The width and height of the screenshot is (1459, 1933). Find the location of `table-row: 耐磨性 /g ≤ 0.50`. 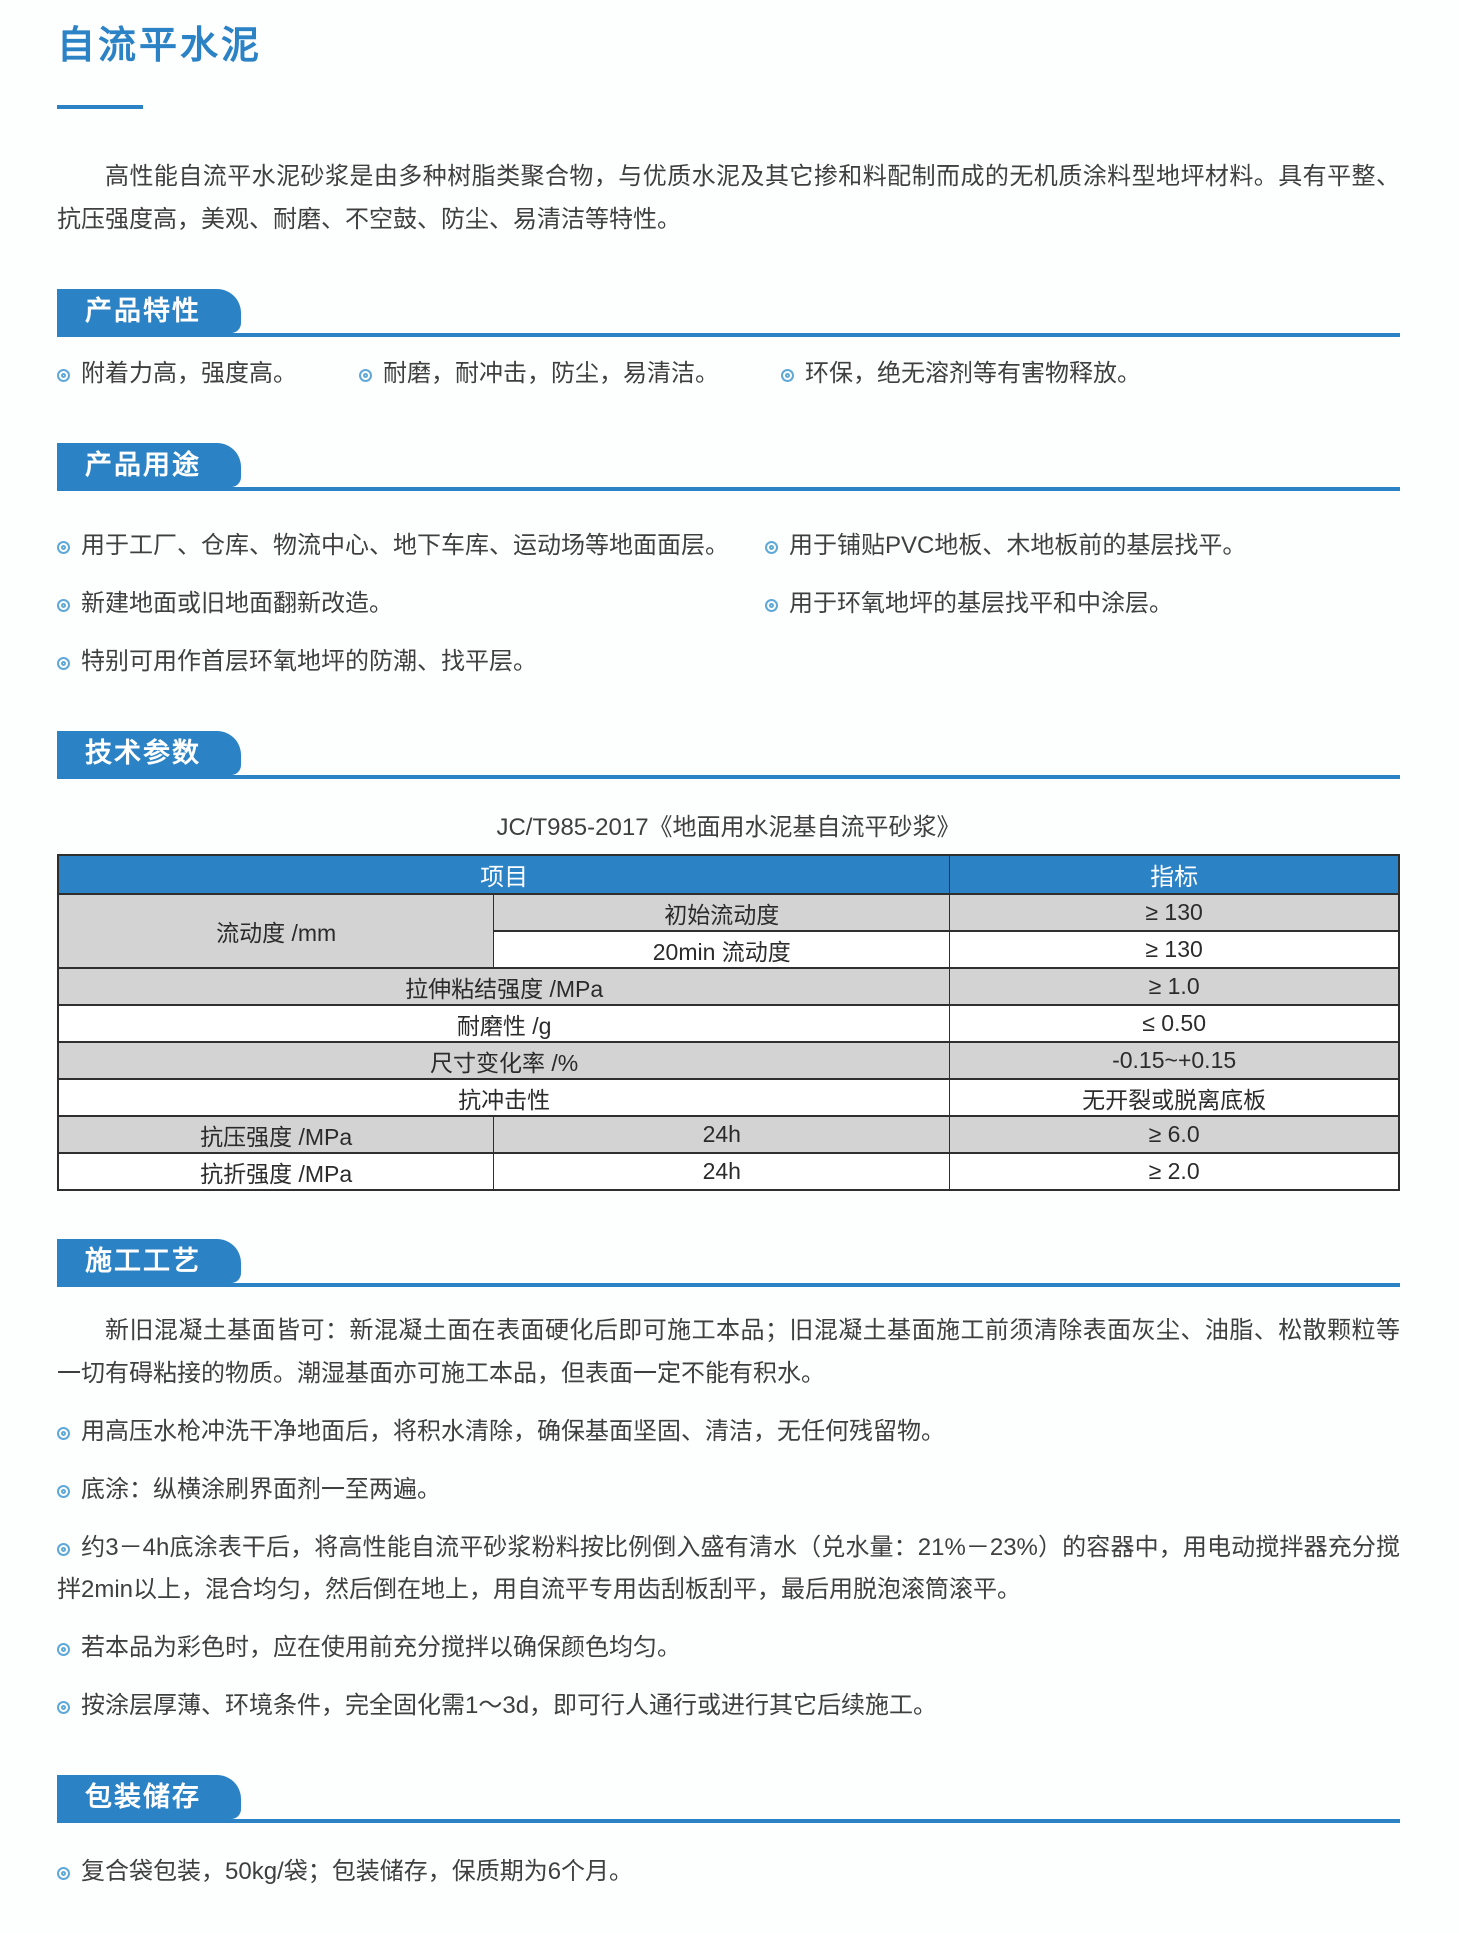

table-row: 耐磨性 /g ≤ 0.50 is located at coordinates (728, 1023).